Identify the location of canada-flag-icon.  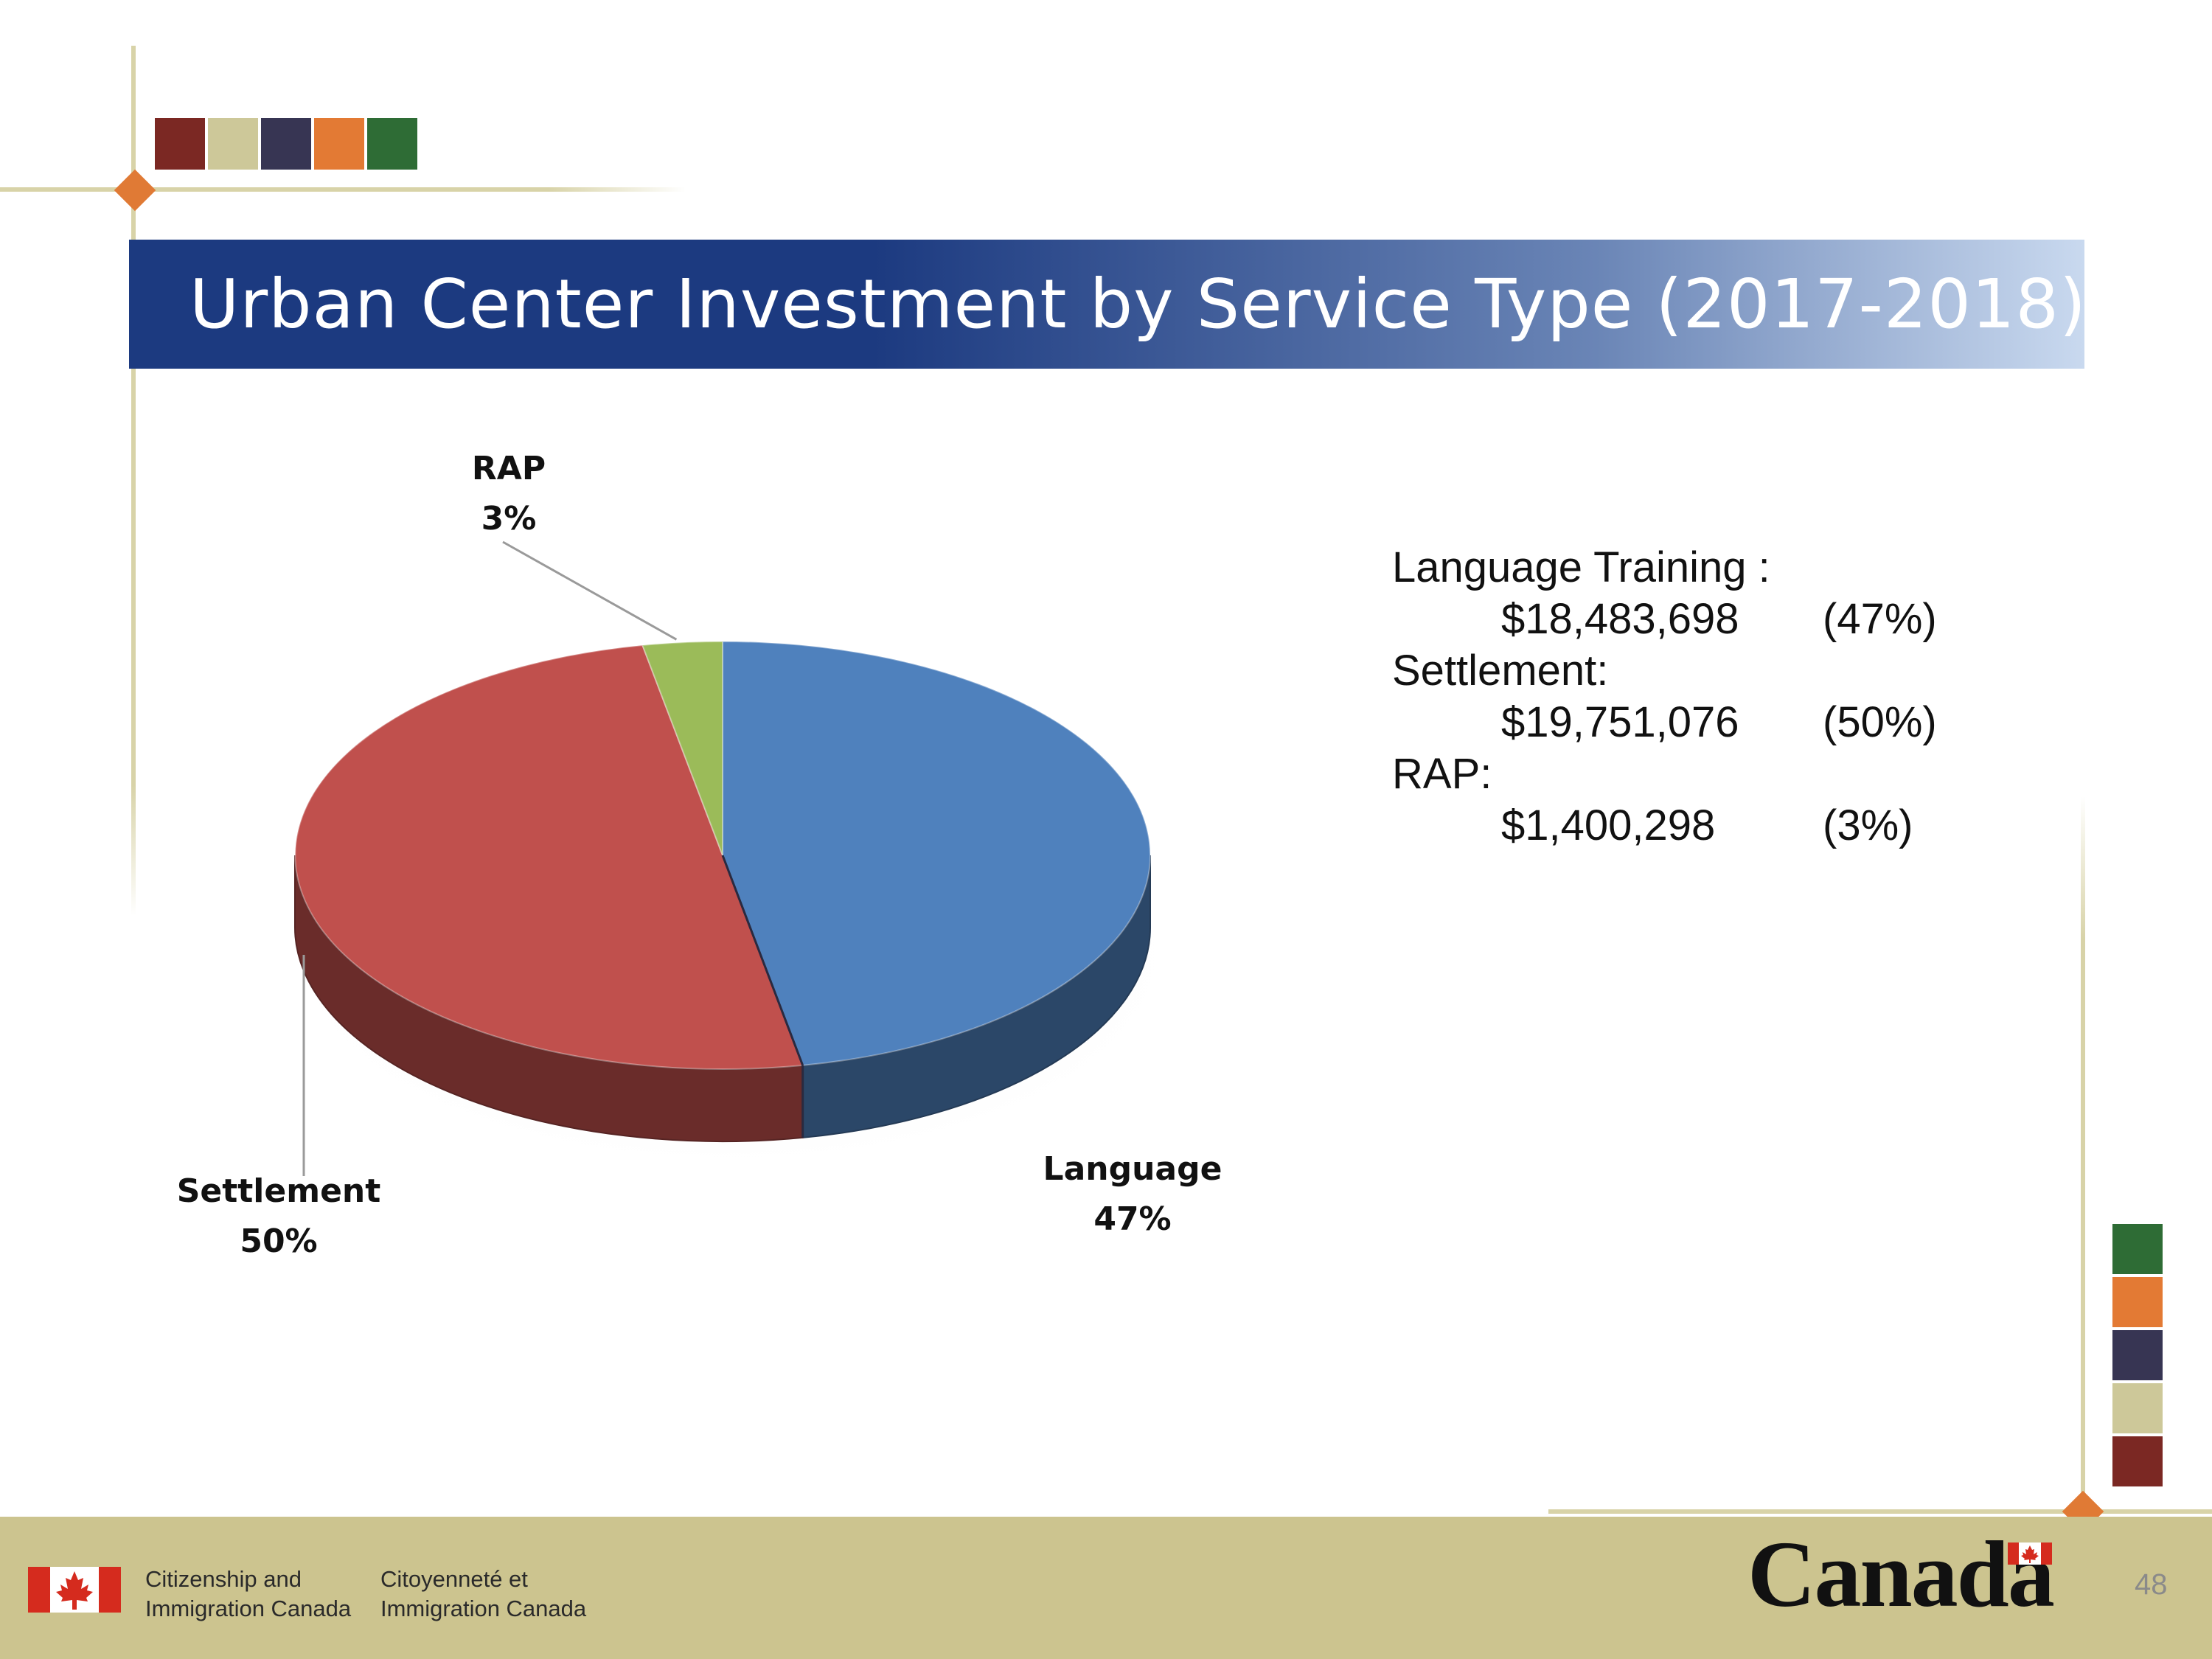
(74, 1590).